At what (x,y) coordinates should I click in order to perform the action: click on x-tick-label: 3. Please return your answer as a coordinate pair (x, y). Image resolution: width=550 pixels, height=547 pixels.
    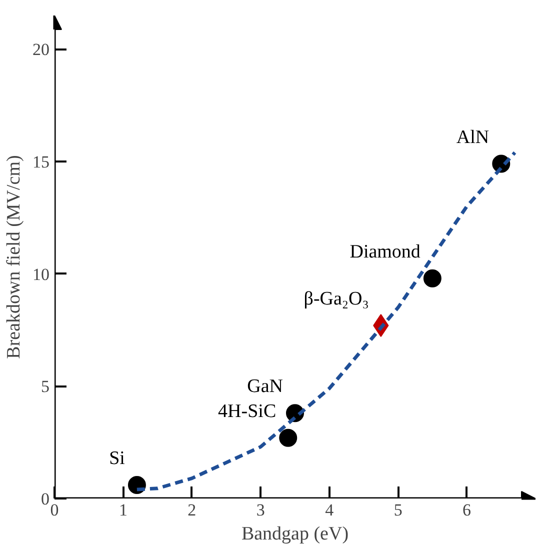
    Looking at the image, I should click on (260, 510).